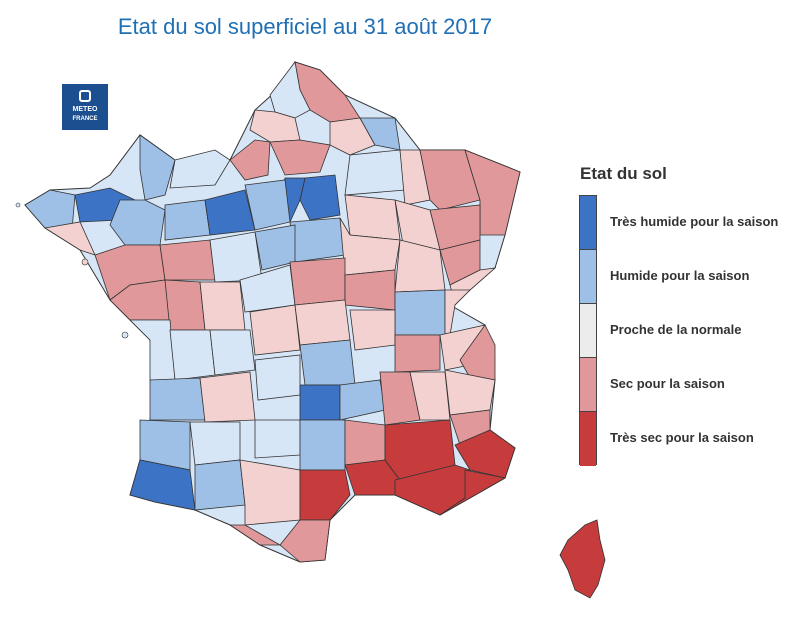  Describe the element at coordinates (85, 119) in the screenshot. I see `logo-line-2: FRANCE` at that location.